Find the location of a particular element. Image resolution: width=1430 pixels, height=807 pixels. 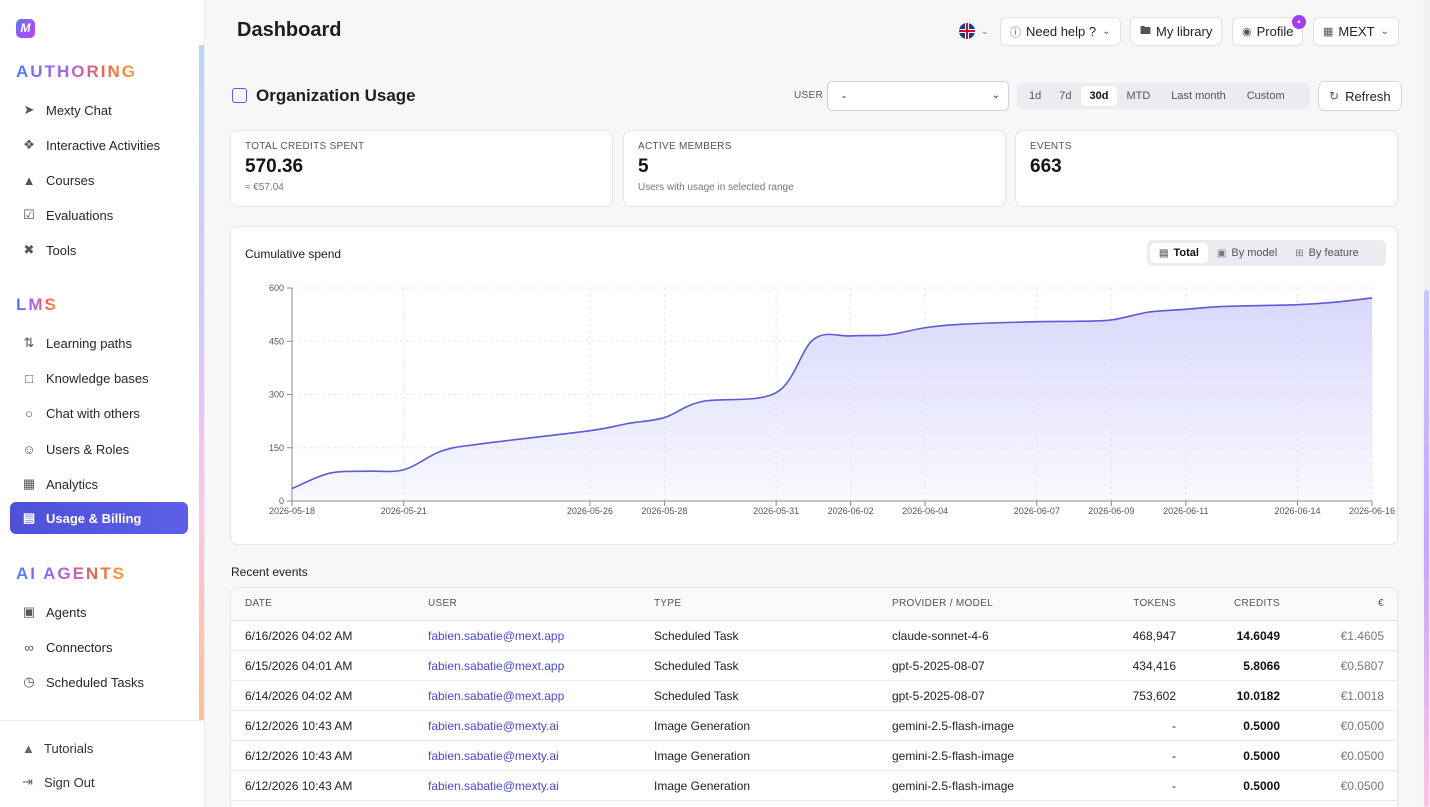

sidebar-item-learning-paths: ⇅ Learning paths is located at coordinates (78, 343).